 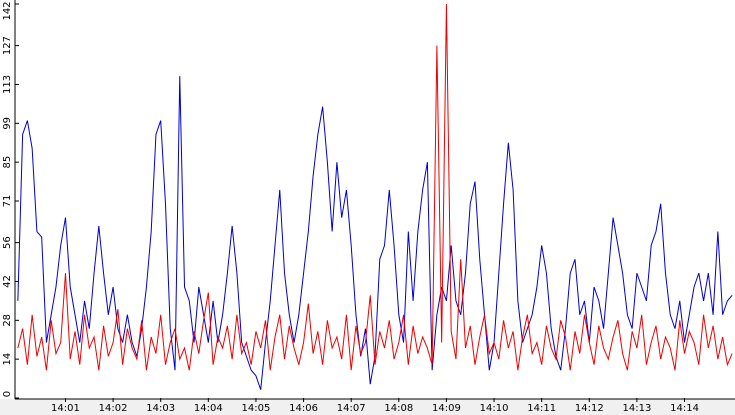 I want to click on y-tick-label: 0, so click(x=7, y=394).